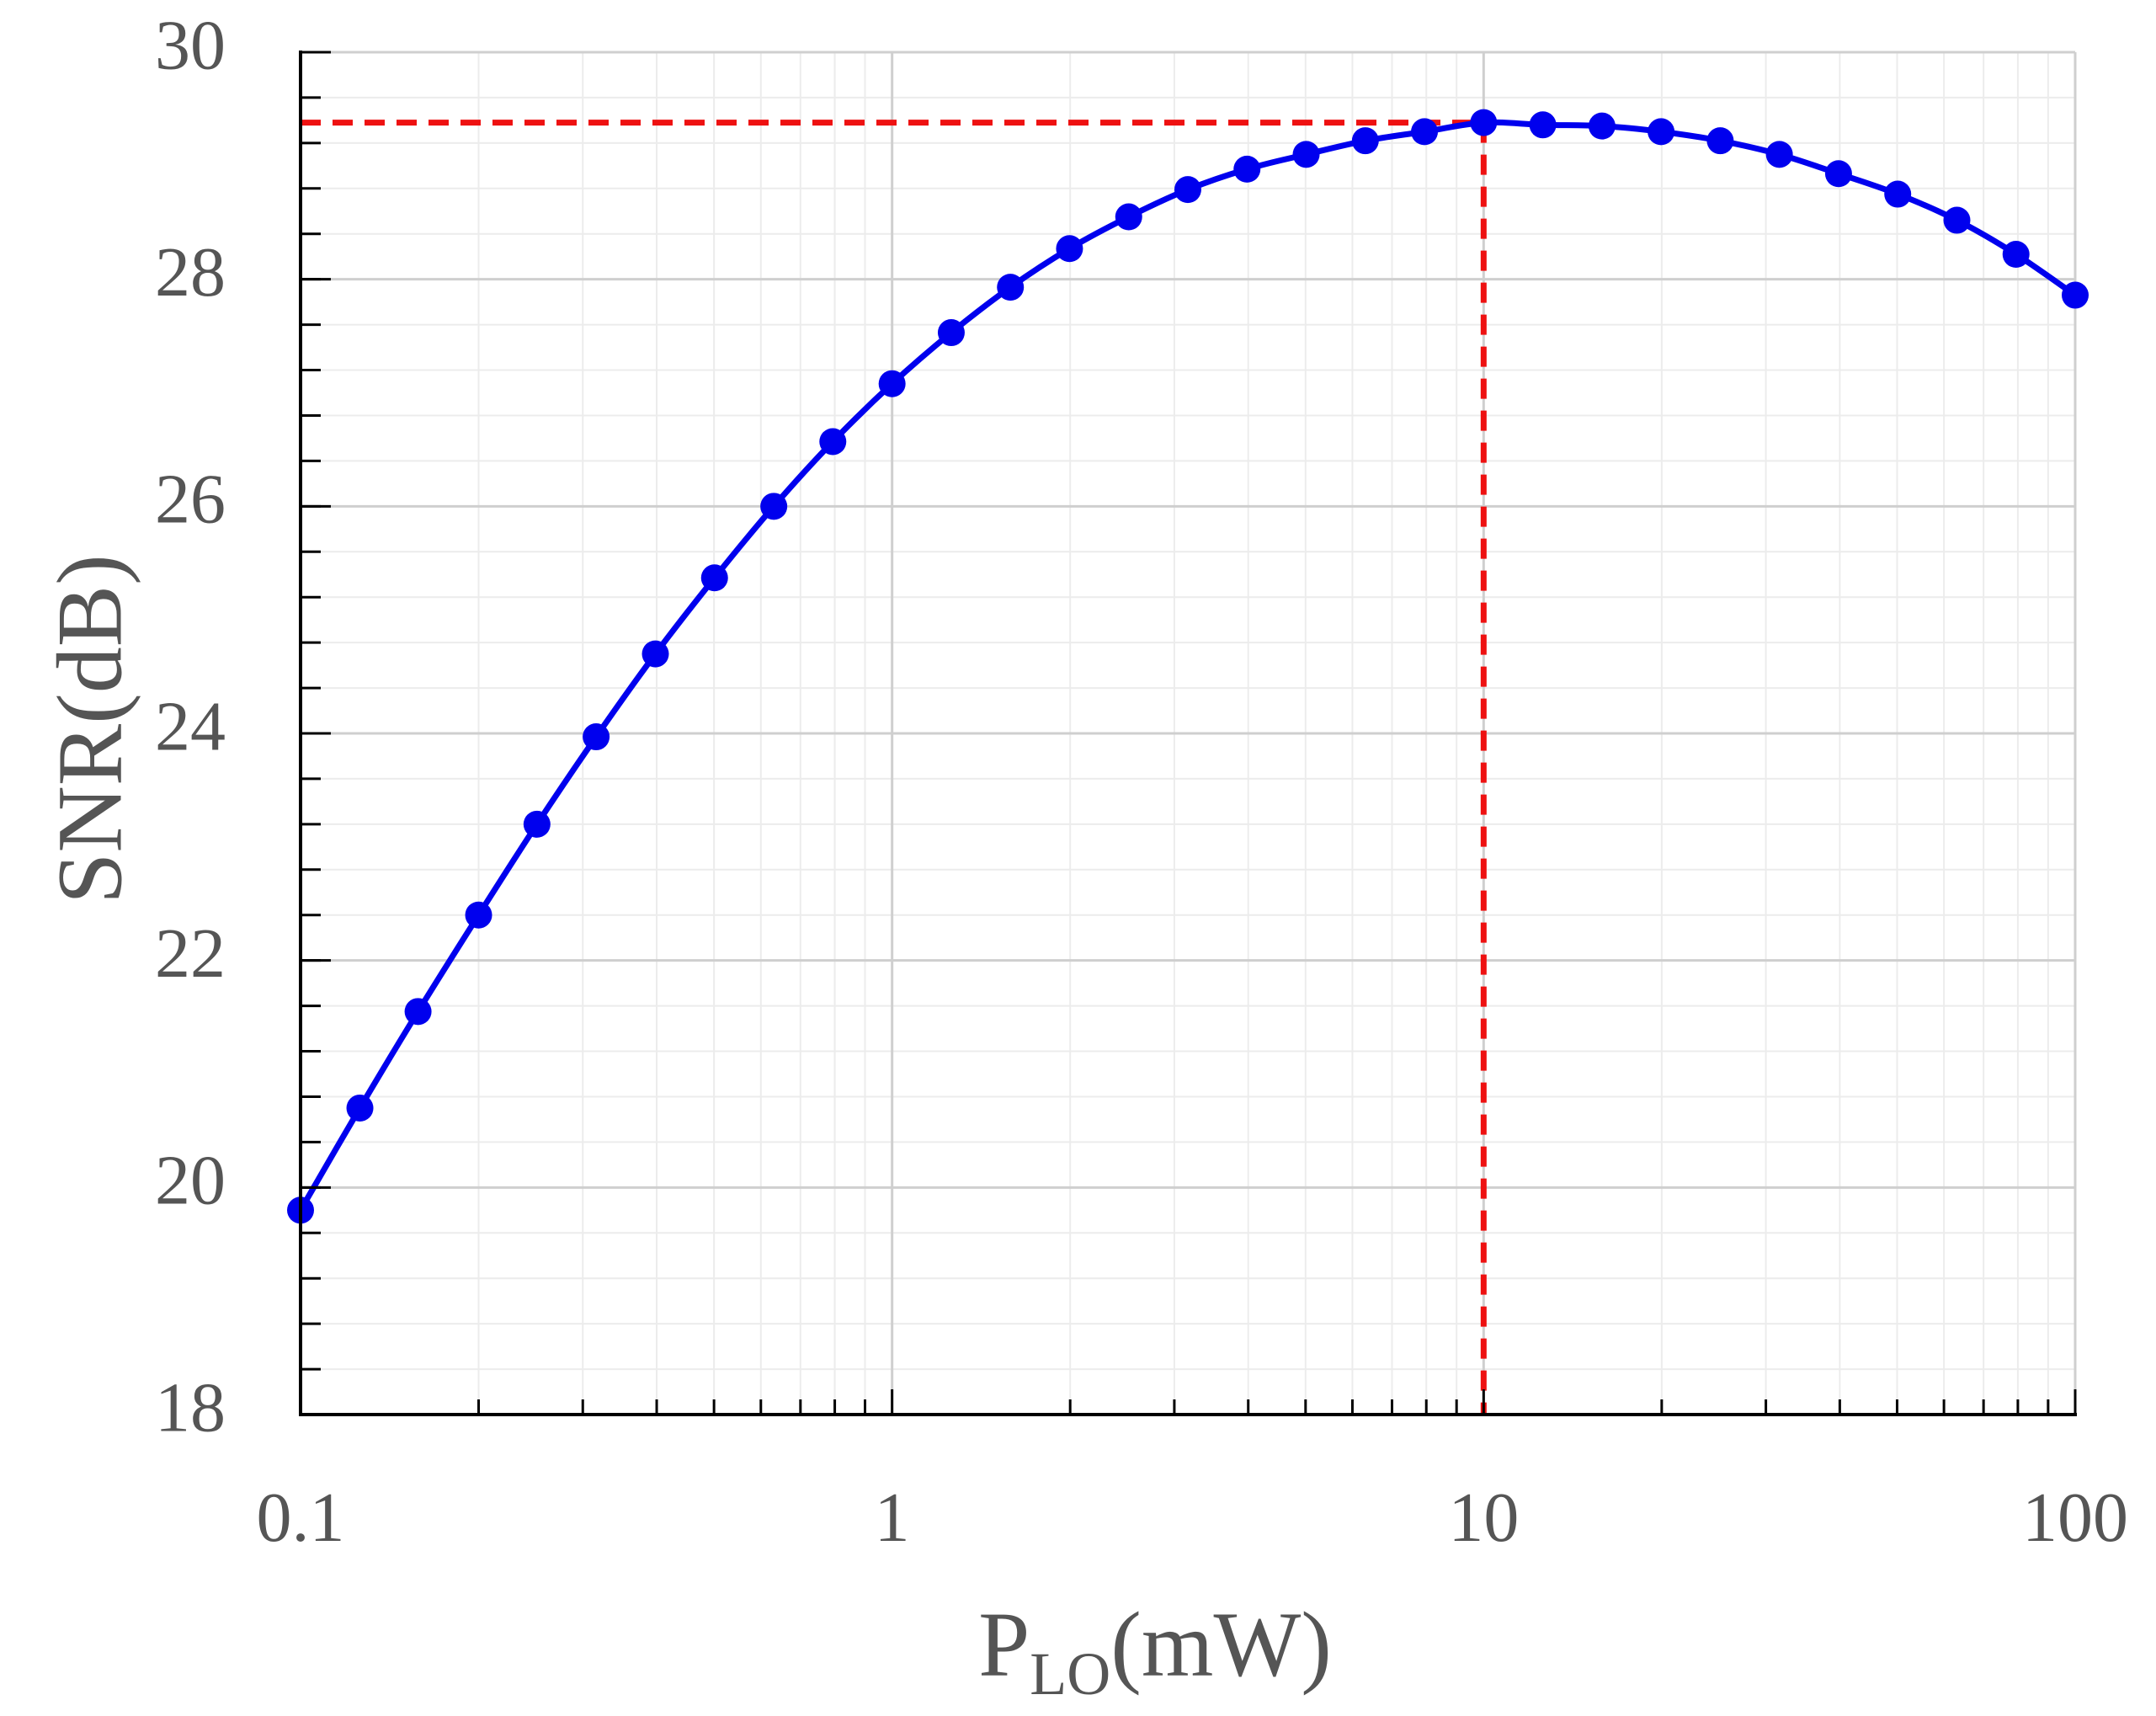 Image resolution: width=2156 pixels, height=1716 pixels. I want to click on y-tick-label: 30, so click(190, 45).